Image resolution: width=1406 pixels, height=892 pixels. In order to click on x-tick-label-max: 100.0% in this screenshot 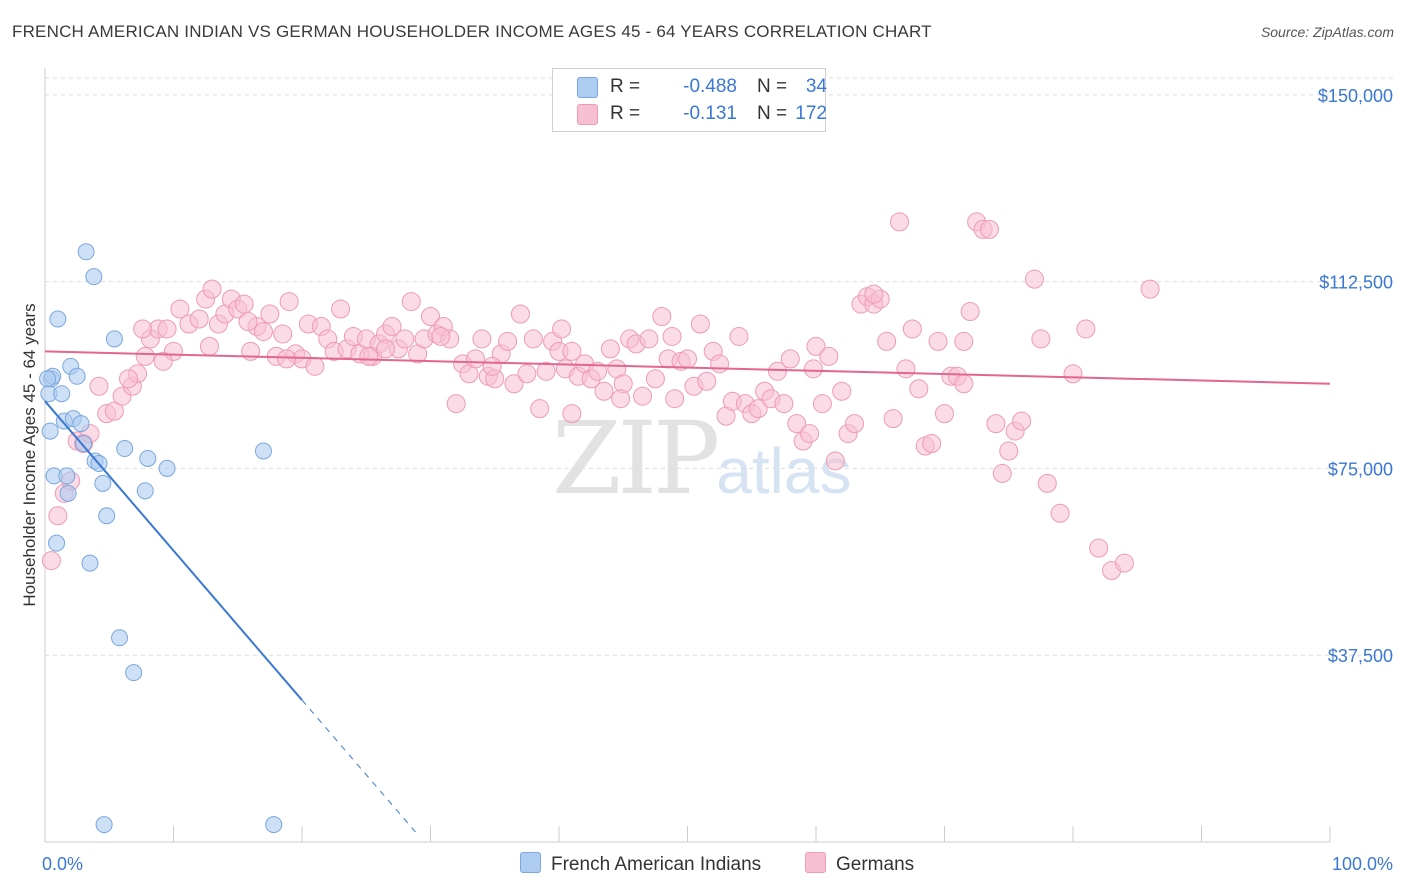, I will do `click(1362, 864)`.